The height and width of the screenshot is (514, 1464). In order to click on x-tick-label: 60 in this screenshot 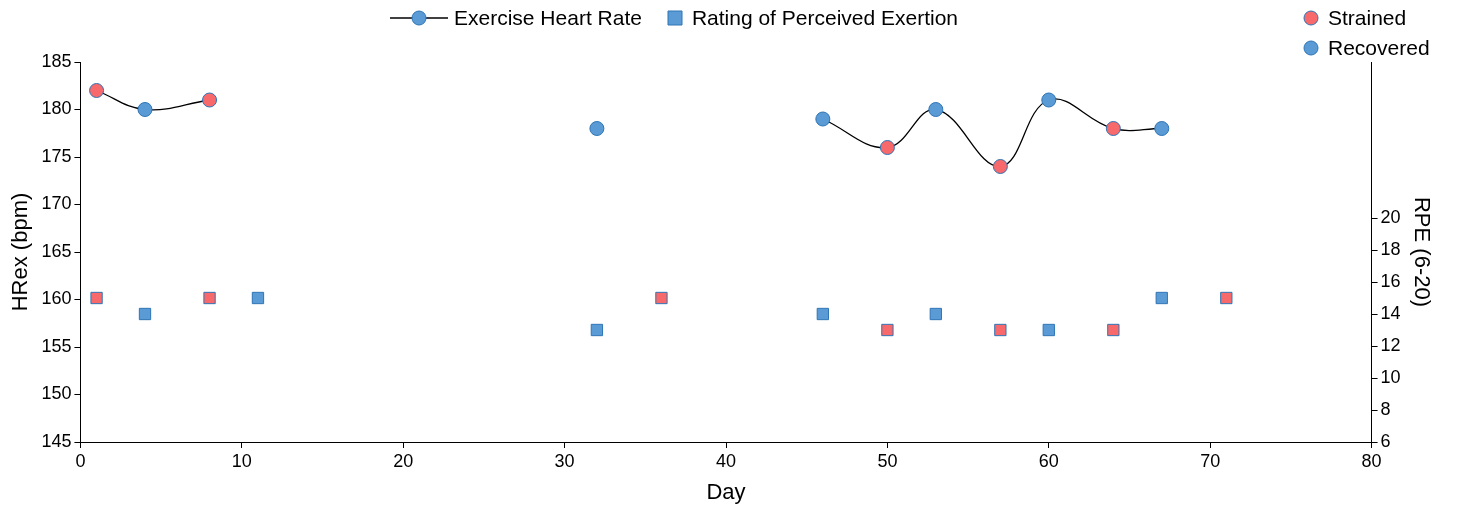, I will do `click(1048, 460)`.